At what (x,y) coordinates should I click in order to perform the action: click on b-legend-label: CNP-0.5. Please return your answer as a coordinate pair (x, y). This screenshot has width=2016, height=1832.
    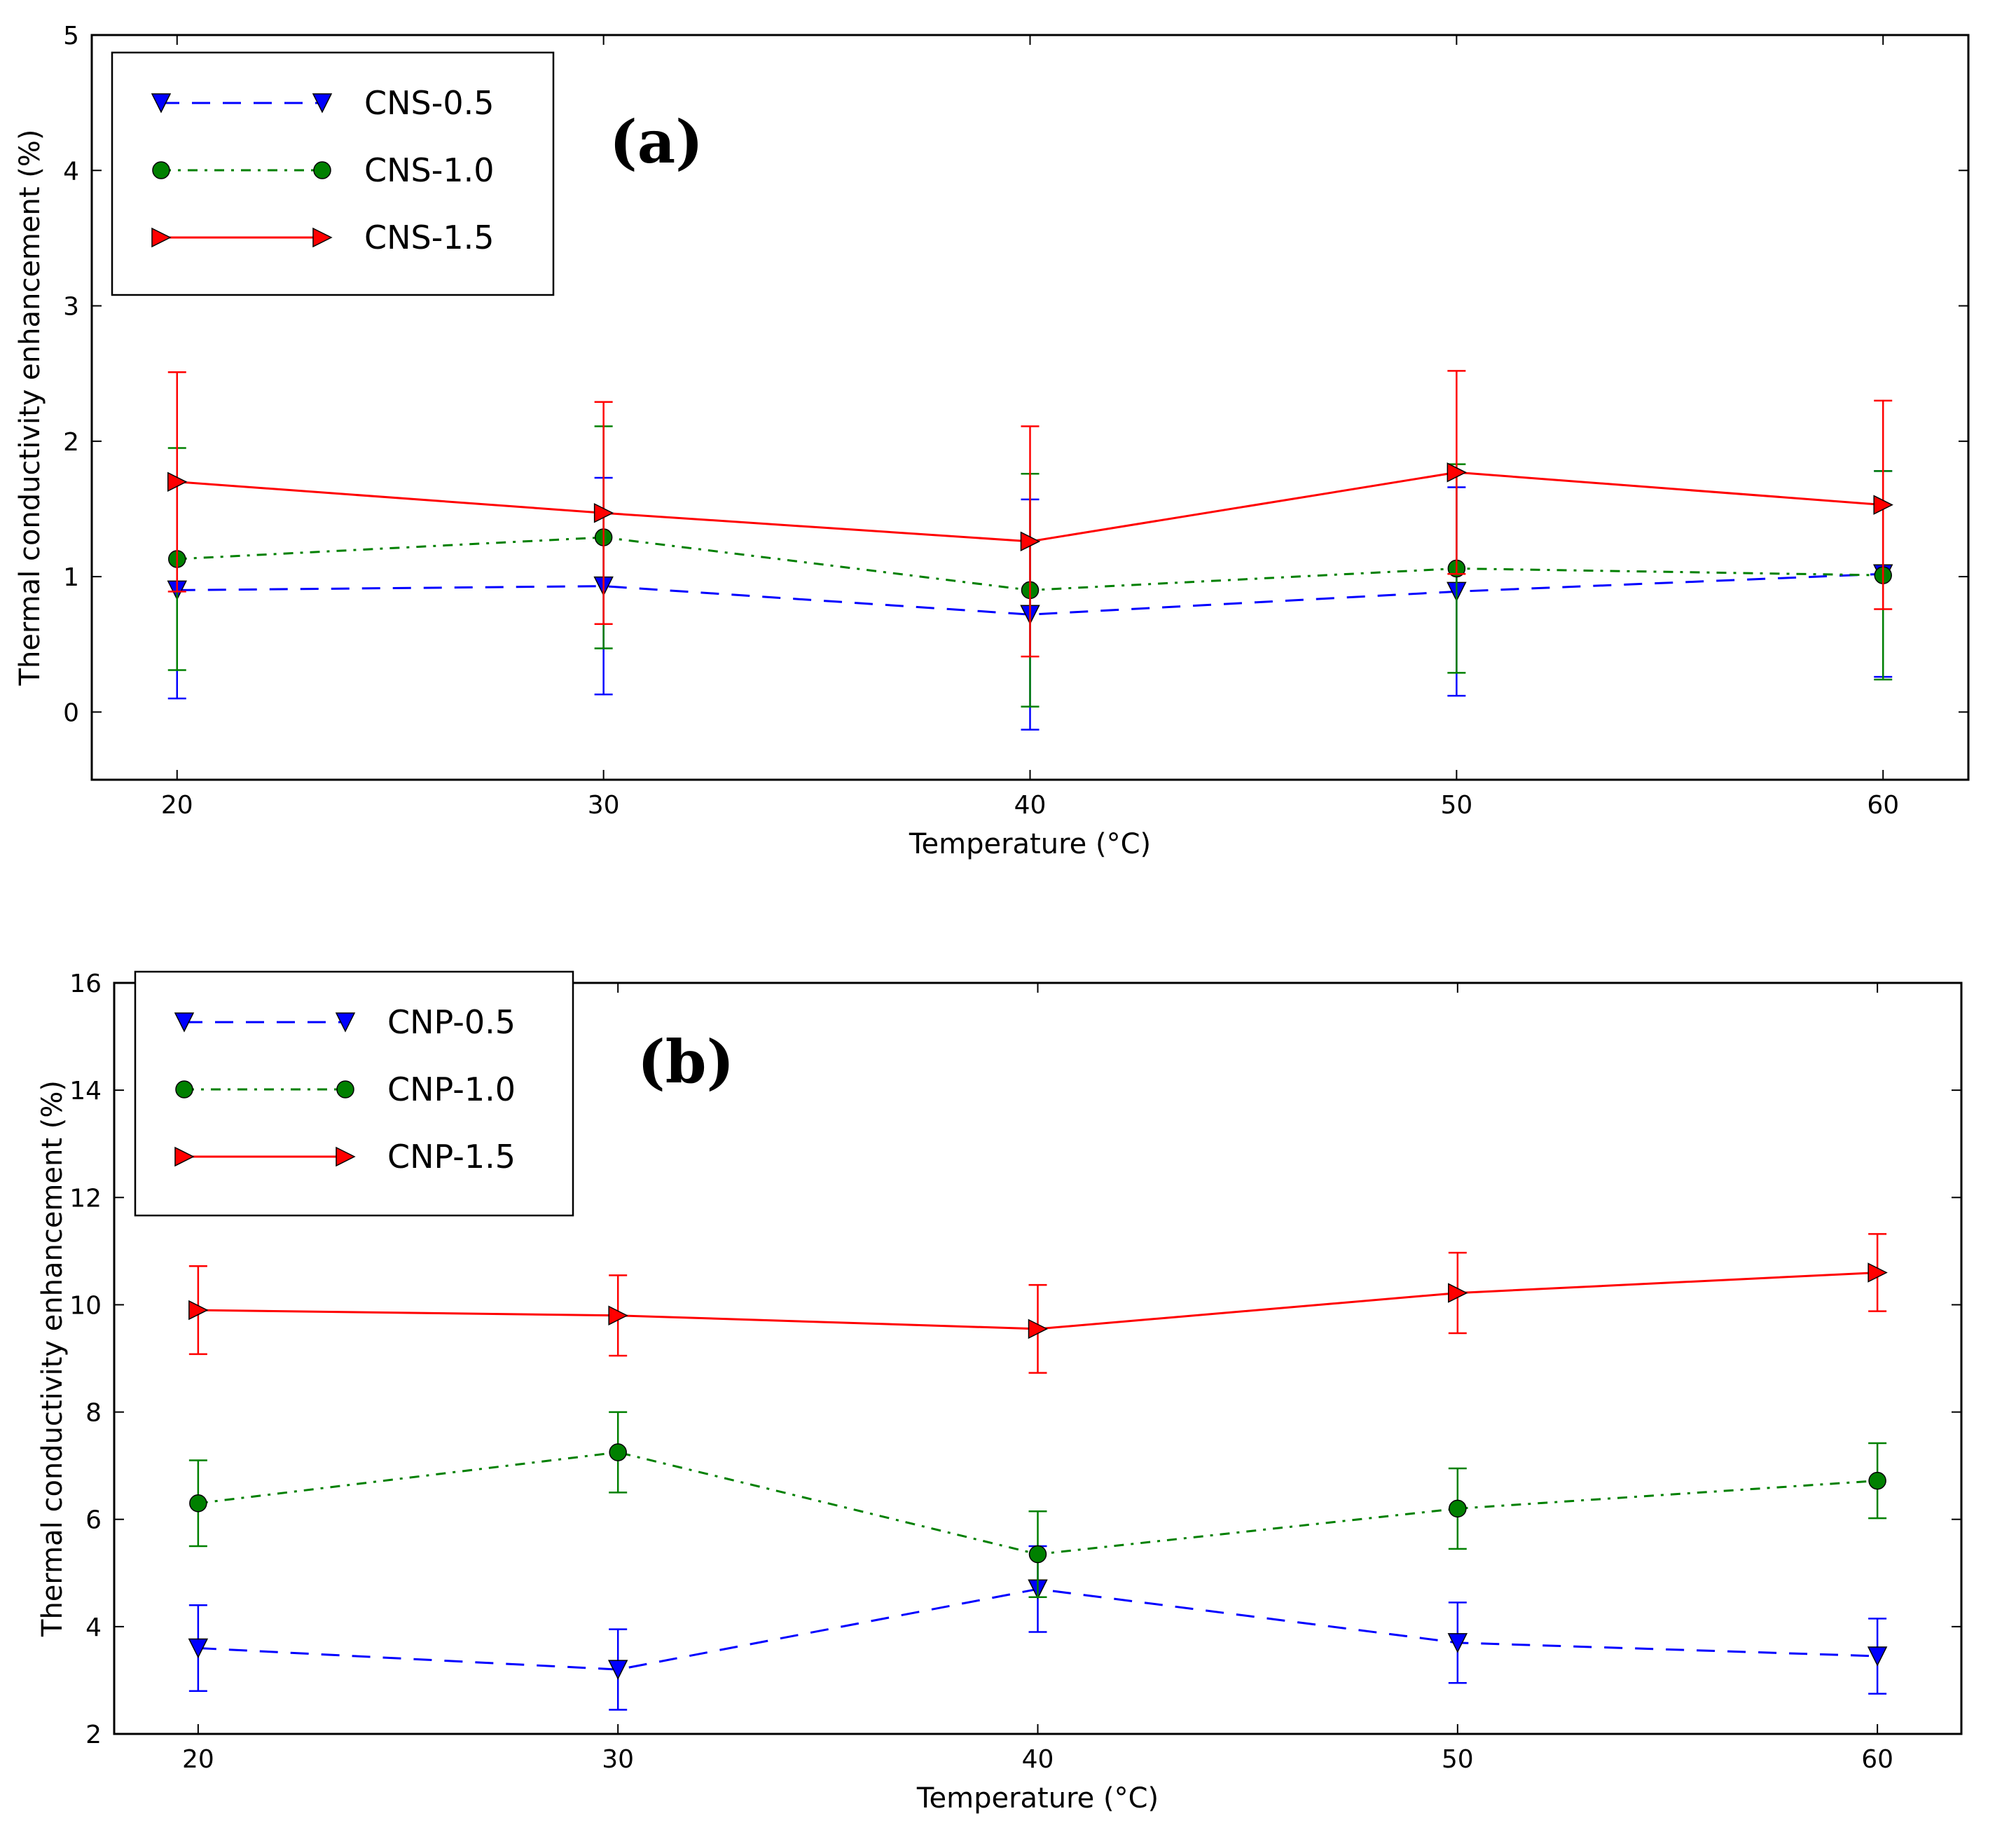
    Looking at the image, I should click on (451, 1022).